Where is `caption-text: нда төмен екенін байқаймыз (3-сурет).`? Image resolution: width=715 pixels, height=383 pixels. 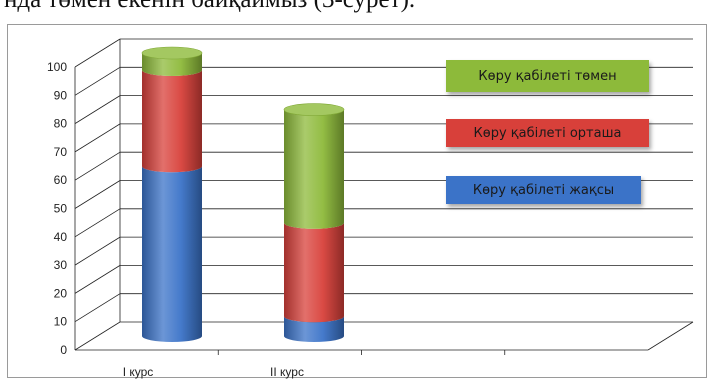
caption-text: нда төмен екенін байқаймыз (3-сурет). is located at coordinates (357, 10).